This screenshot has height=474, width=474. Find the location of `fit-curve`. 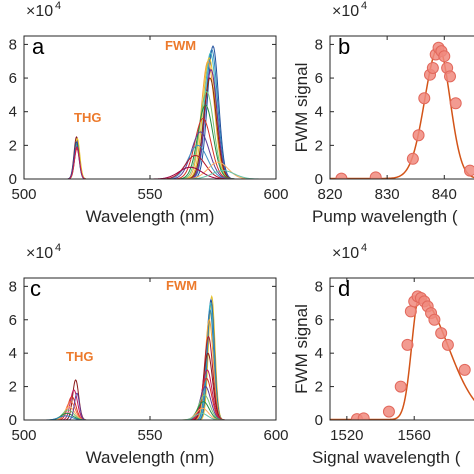

fit-curve is located at coordinates (402, 358).